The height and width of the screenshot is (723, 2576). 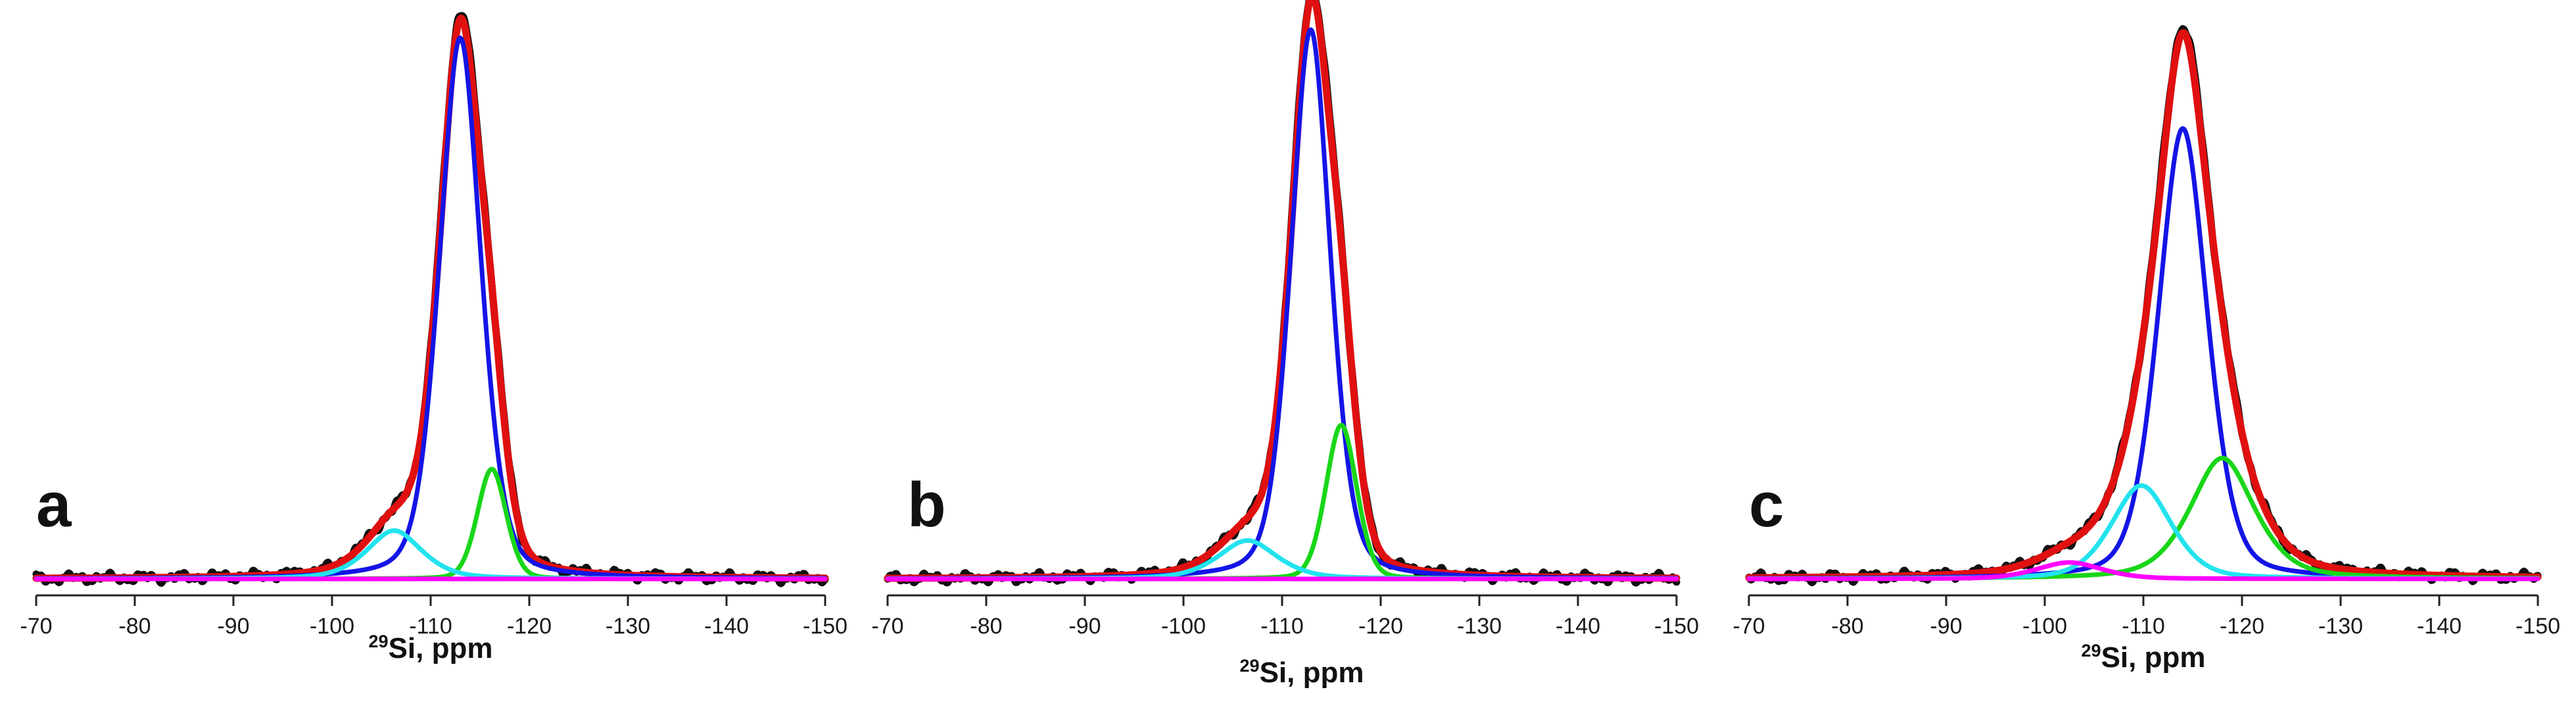 I want to click on series-Q2, so click(x=2143, y=571).